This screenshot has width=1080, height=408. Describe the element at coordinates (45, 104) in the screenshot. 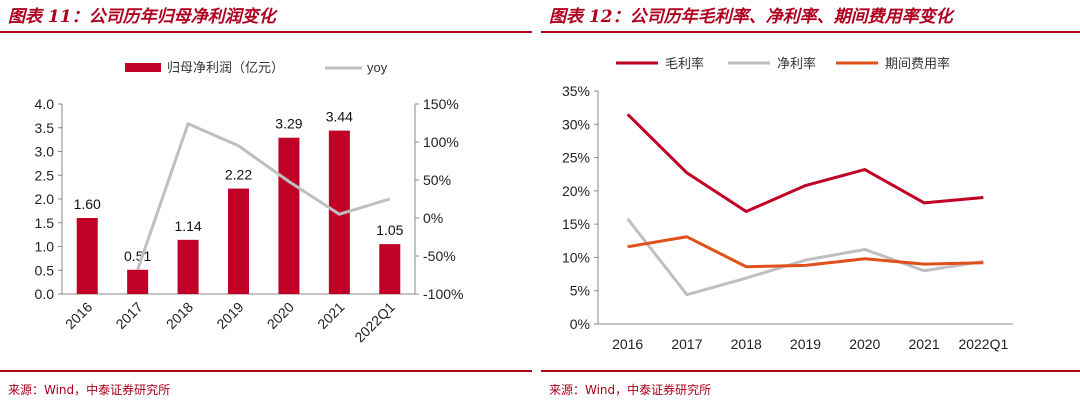

I see `left-y-tick-label: 4.0` at that location.